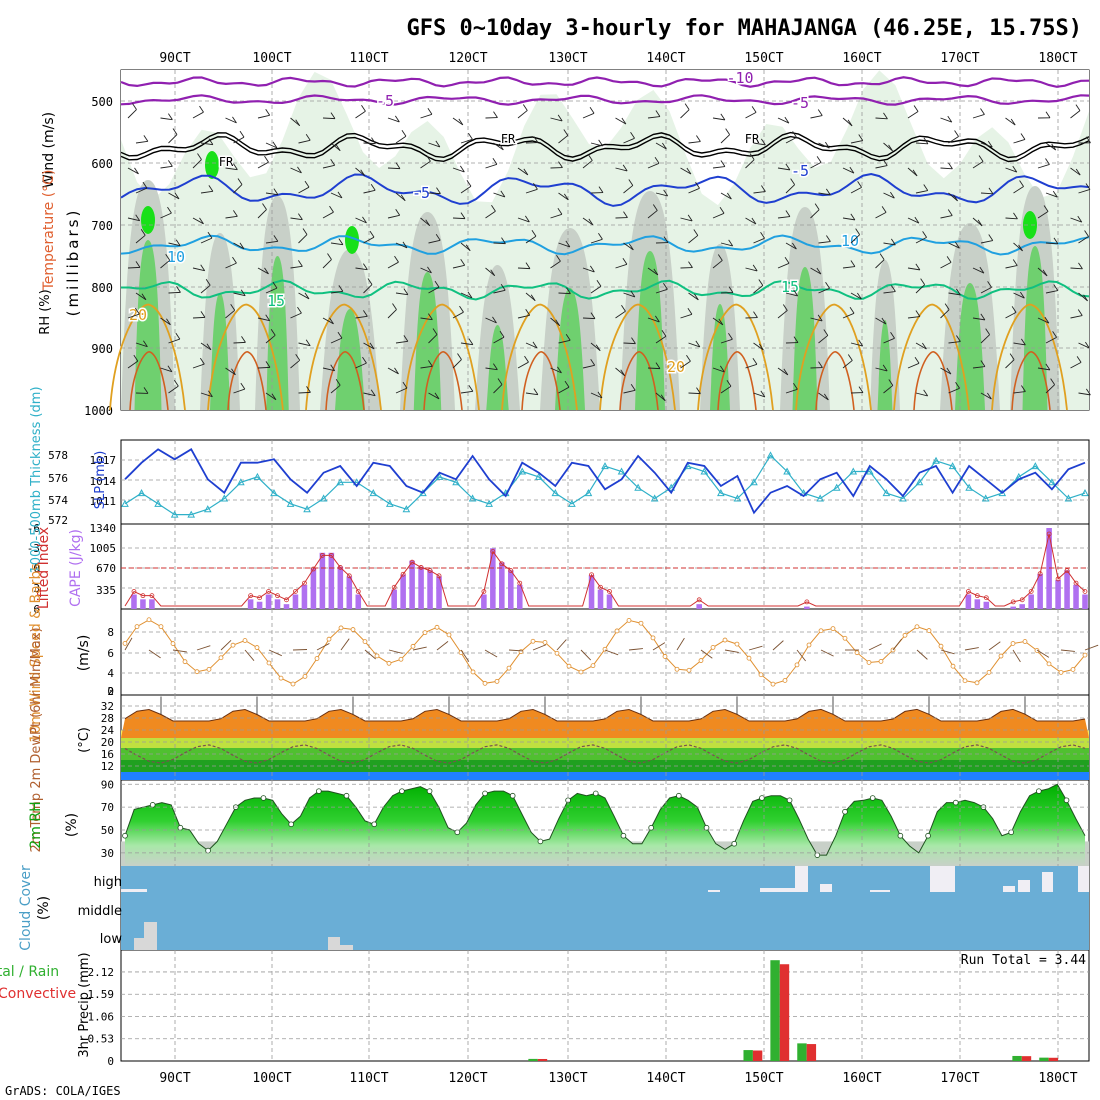 The image size is (1100, 1100). I want to click on wind10-line, so click(605, 652).